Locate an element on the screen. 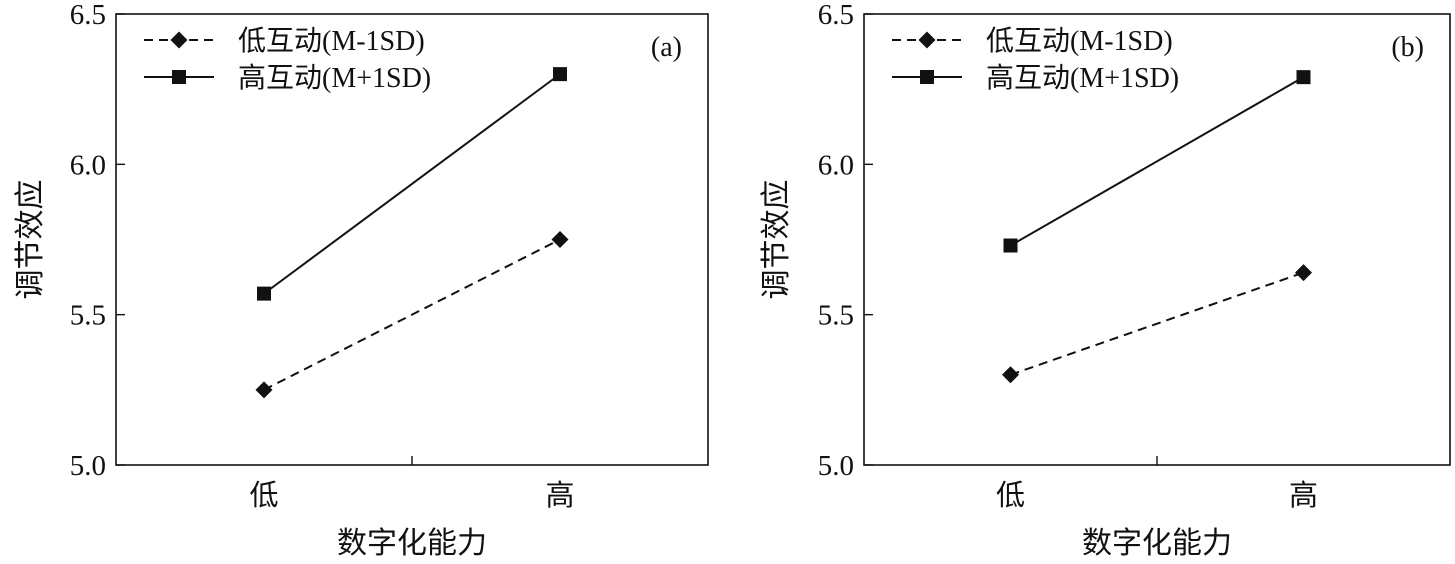 This screenshot has height=564, width=1455. panel-label: (a) is located at coordinates (666, 47).